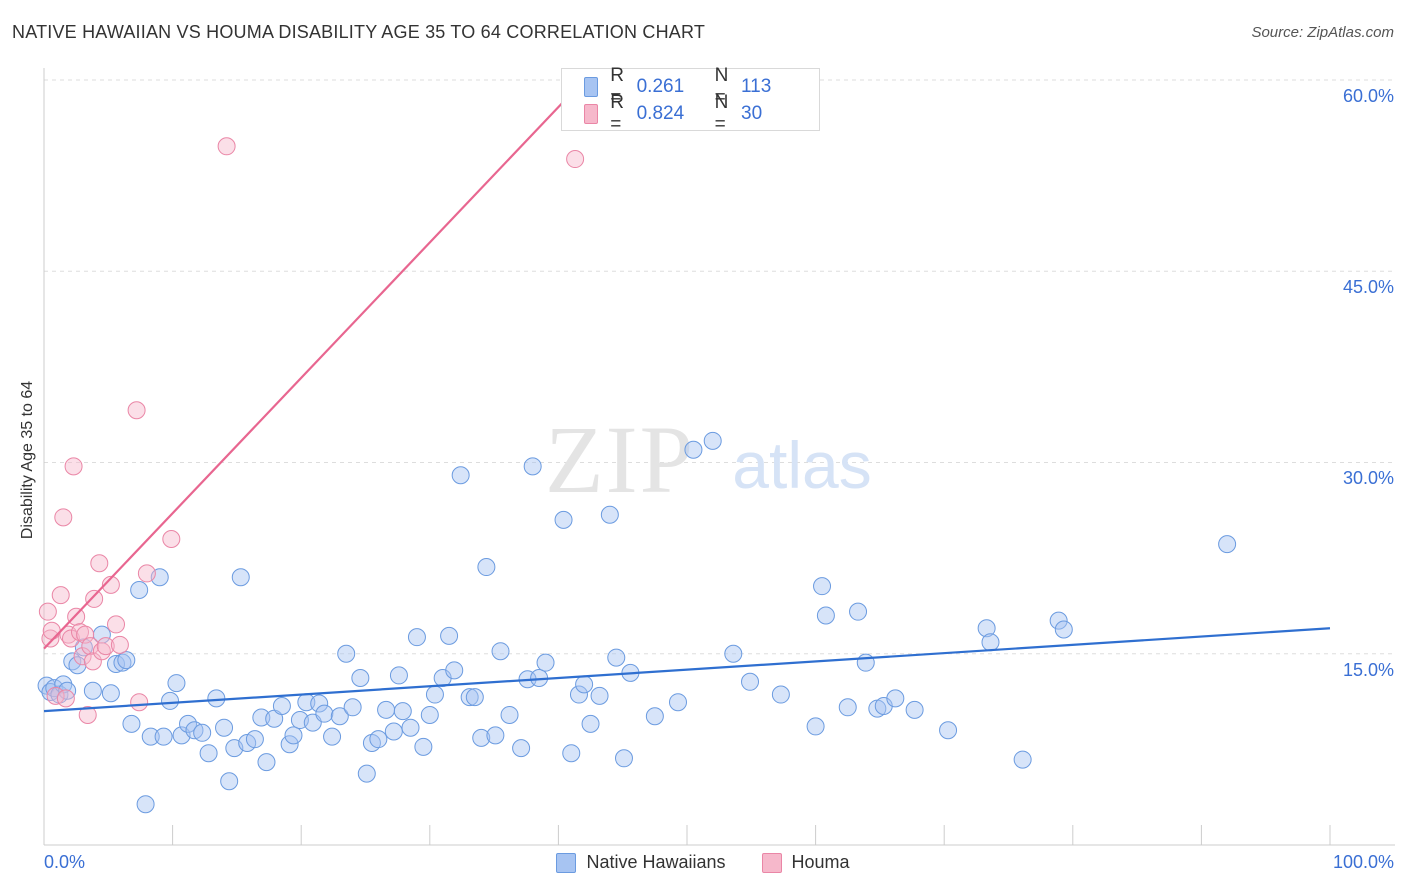  I want to click on x-tick-label-max: 100.0%, so click(1363, 862).